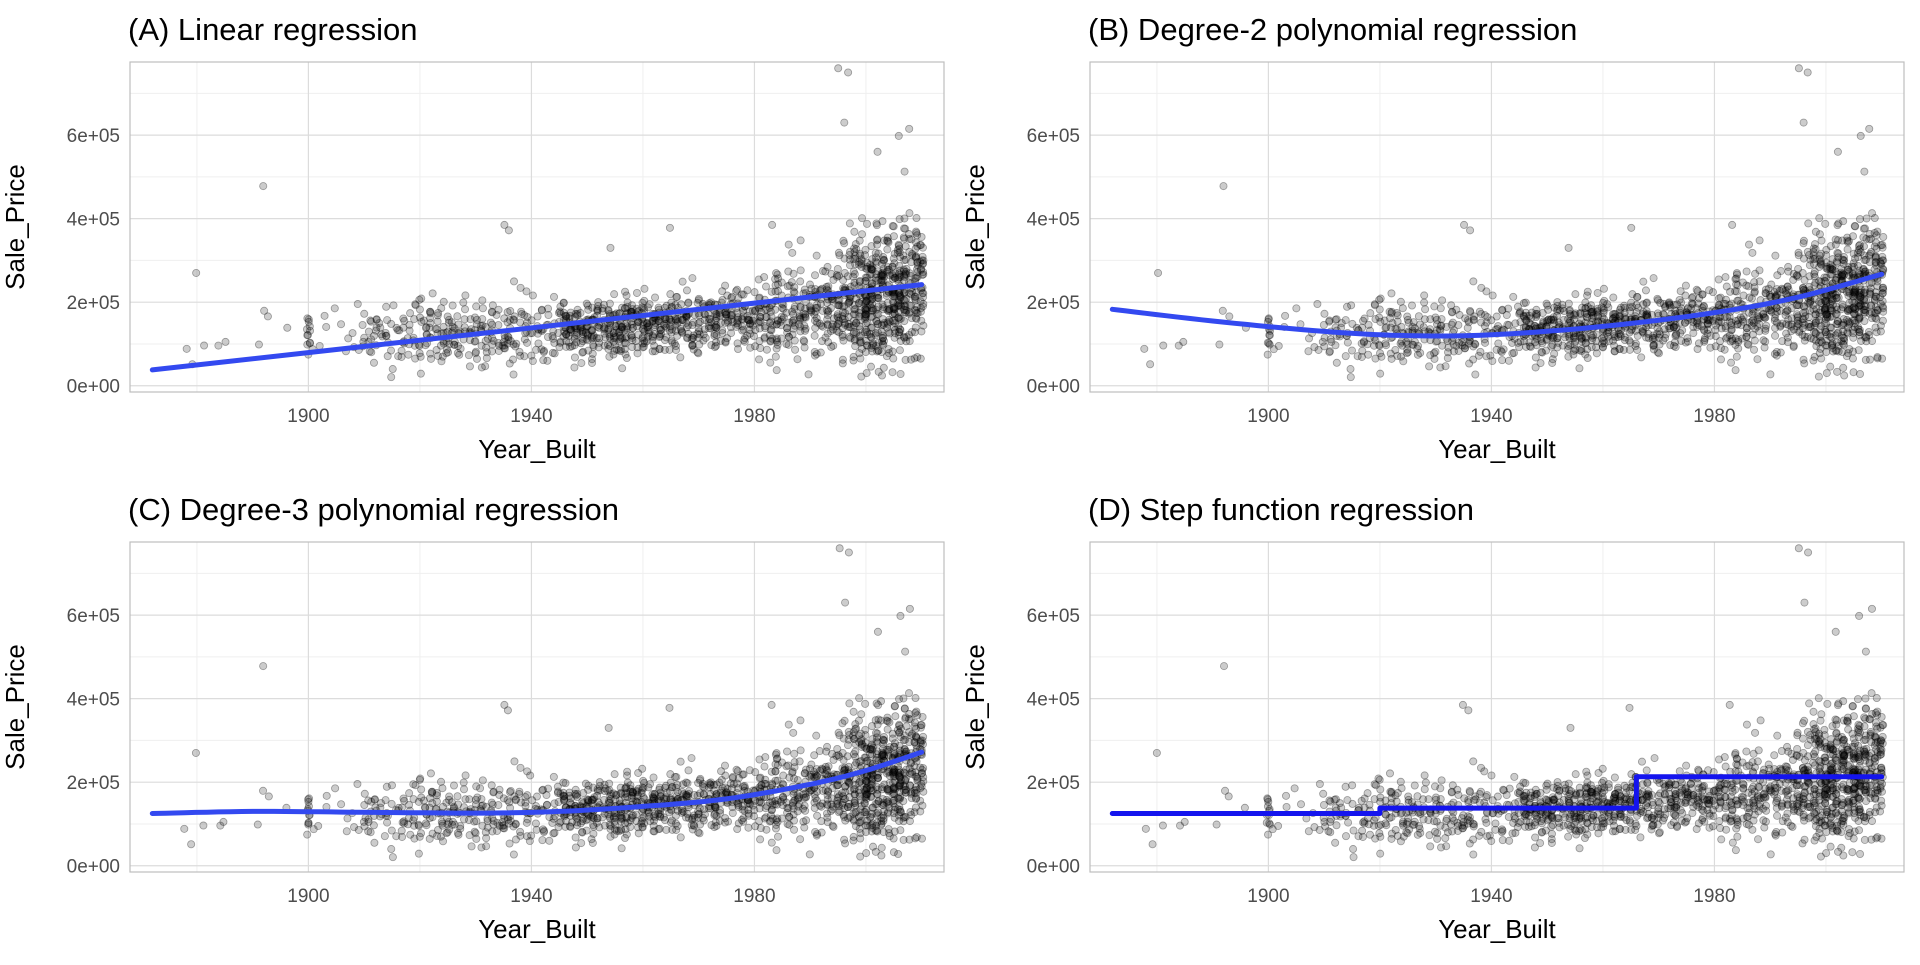 The image size is (1920, 965). I want to click on x-tick-label: 1940, so click(531, 416).